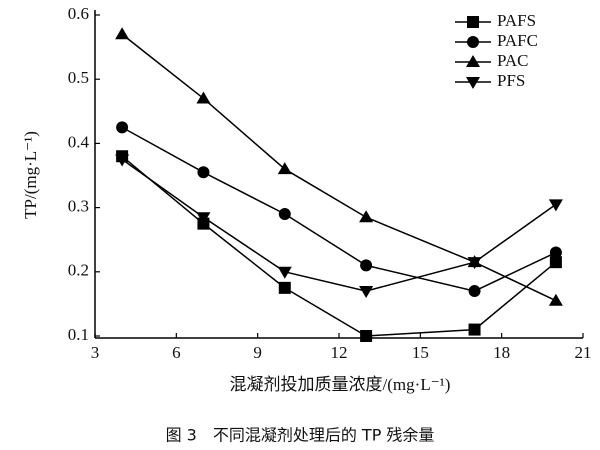 The image size is (600, 450). What do you see at coordinates (420, 352) in the screenshot?
I see `x-tick-label: 15` at bounding box center [420, 352].